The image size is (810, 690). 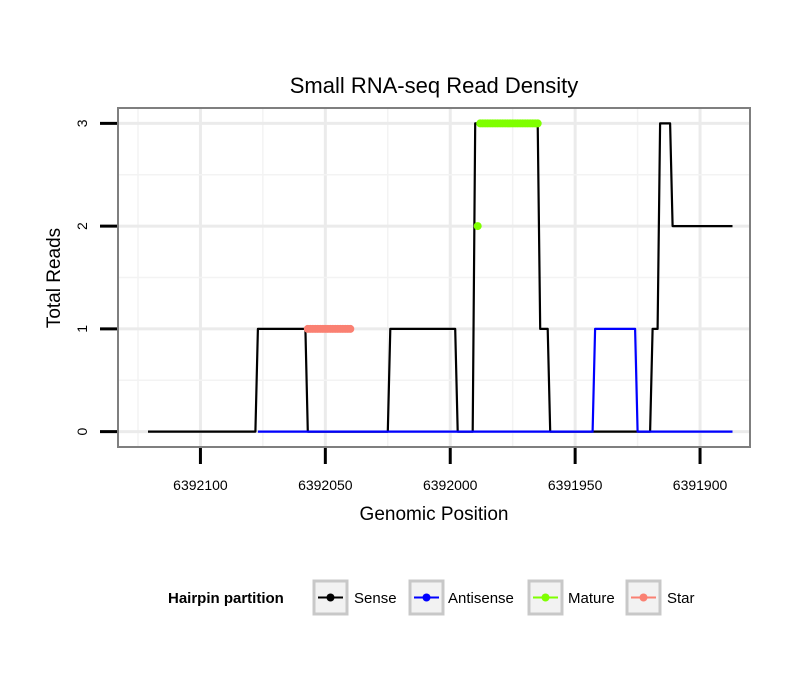 I want to click on y-tick-label: 1, so click(x=82, y=329).